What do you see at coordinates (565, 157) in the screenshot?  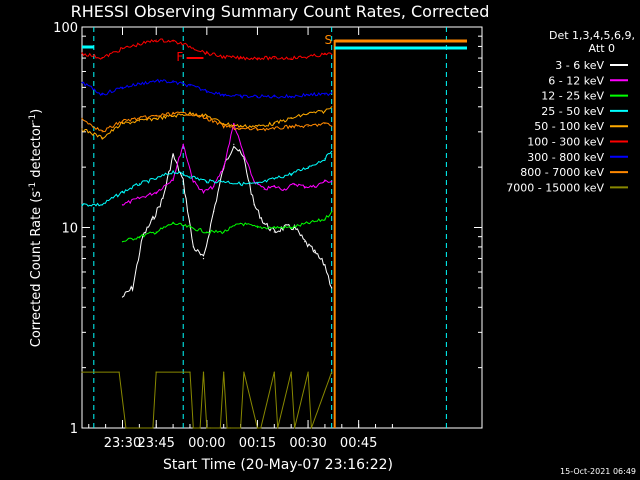 I see `legend-label-7: 300 - 800 keV` at bounding box center [565, 157].